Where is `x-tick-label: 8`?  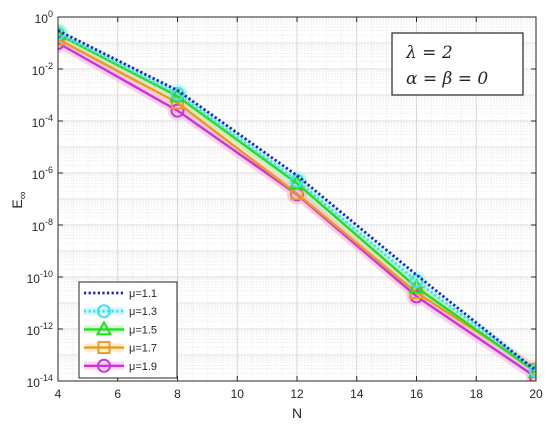
x-tick-label: 8 is located at coordinates (177, 394).